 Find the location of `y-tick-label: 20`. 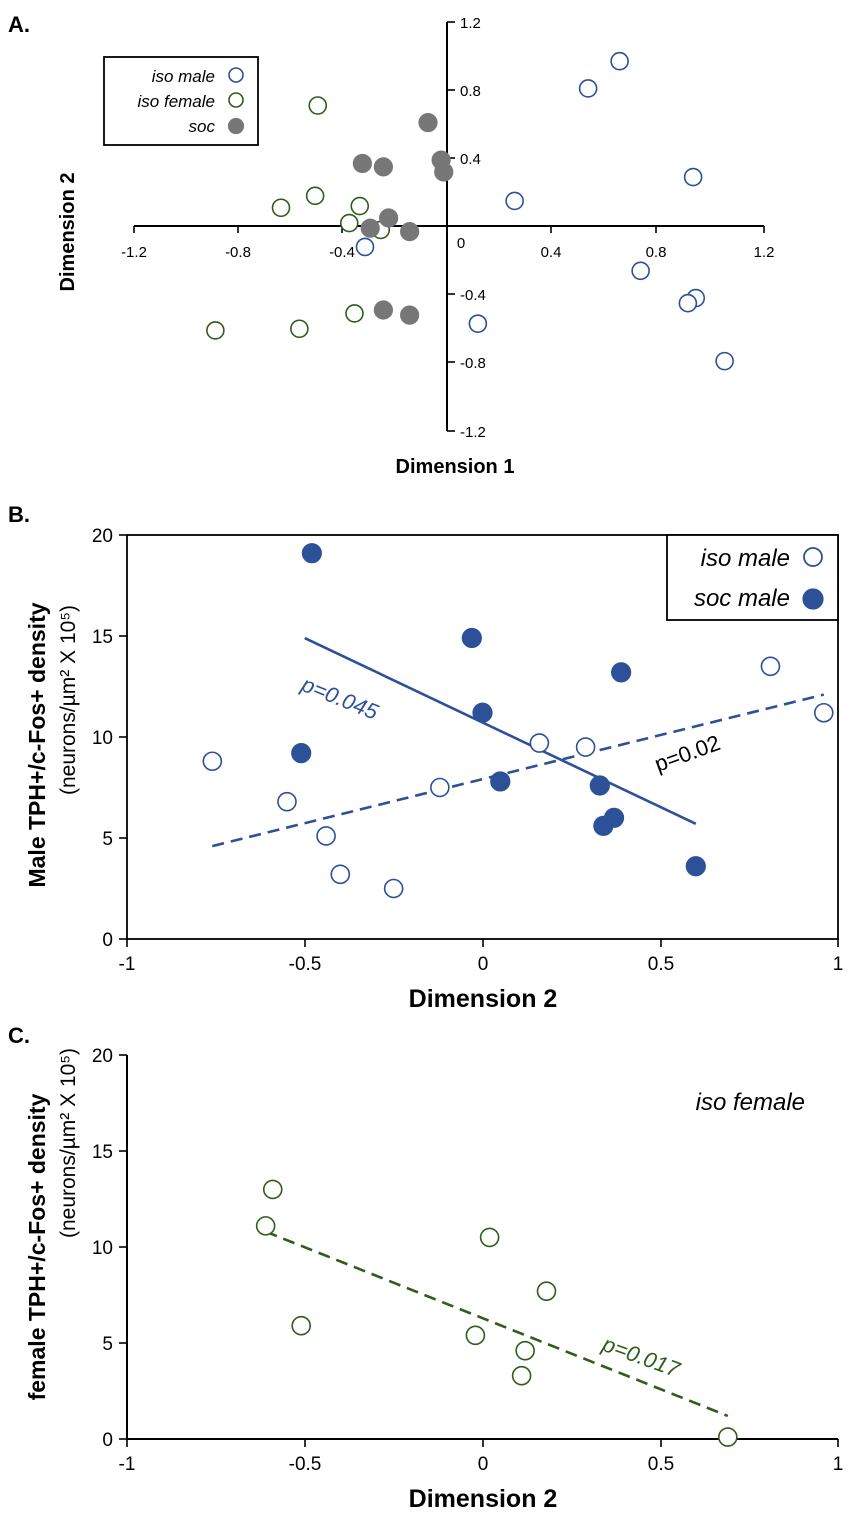

y-tick-label: 20 is located at coordinates (102, 536).